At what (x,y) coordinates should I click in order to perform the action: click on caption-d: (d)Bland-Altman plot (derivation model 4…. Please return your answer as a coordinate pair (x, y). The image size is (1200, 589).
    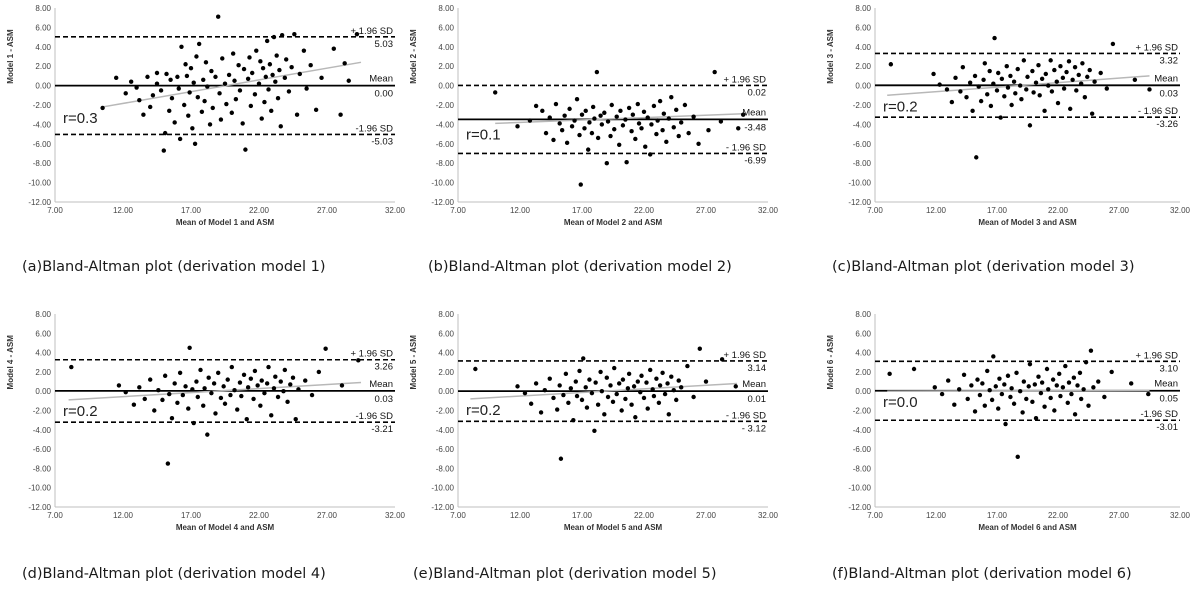
    Looking at the image, I should click on (174, 574).